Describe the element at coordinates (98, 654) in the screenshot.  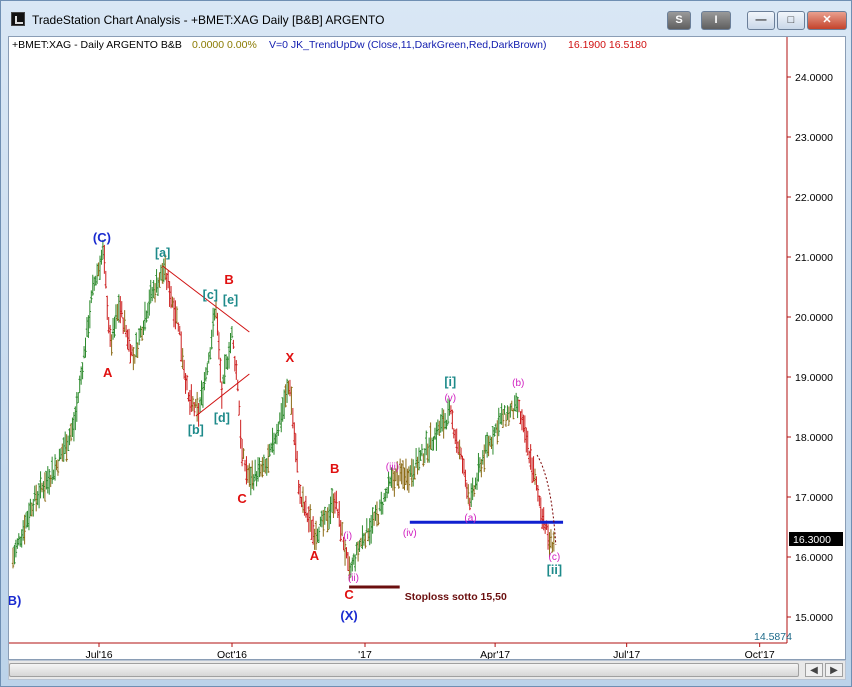
I see `x-tick-label: Jul'16` at that location.